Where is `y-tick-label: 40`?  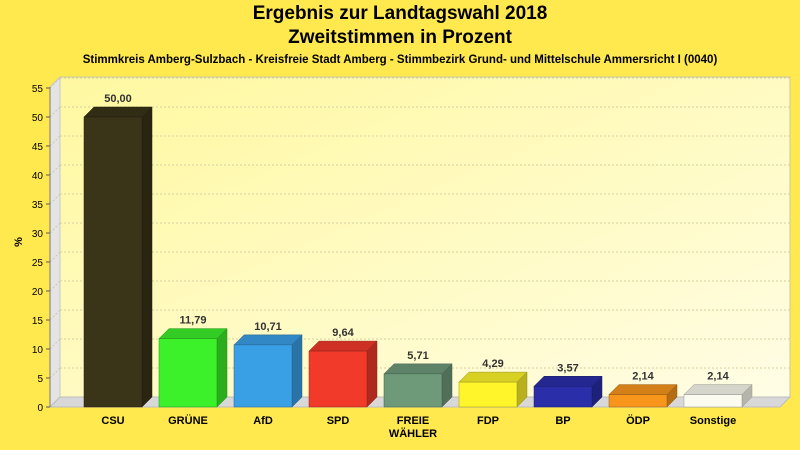
y-tick-label: 40 is located at coordinates (38, 176).